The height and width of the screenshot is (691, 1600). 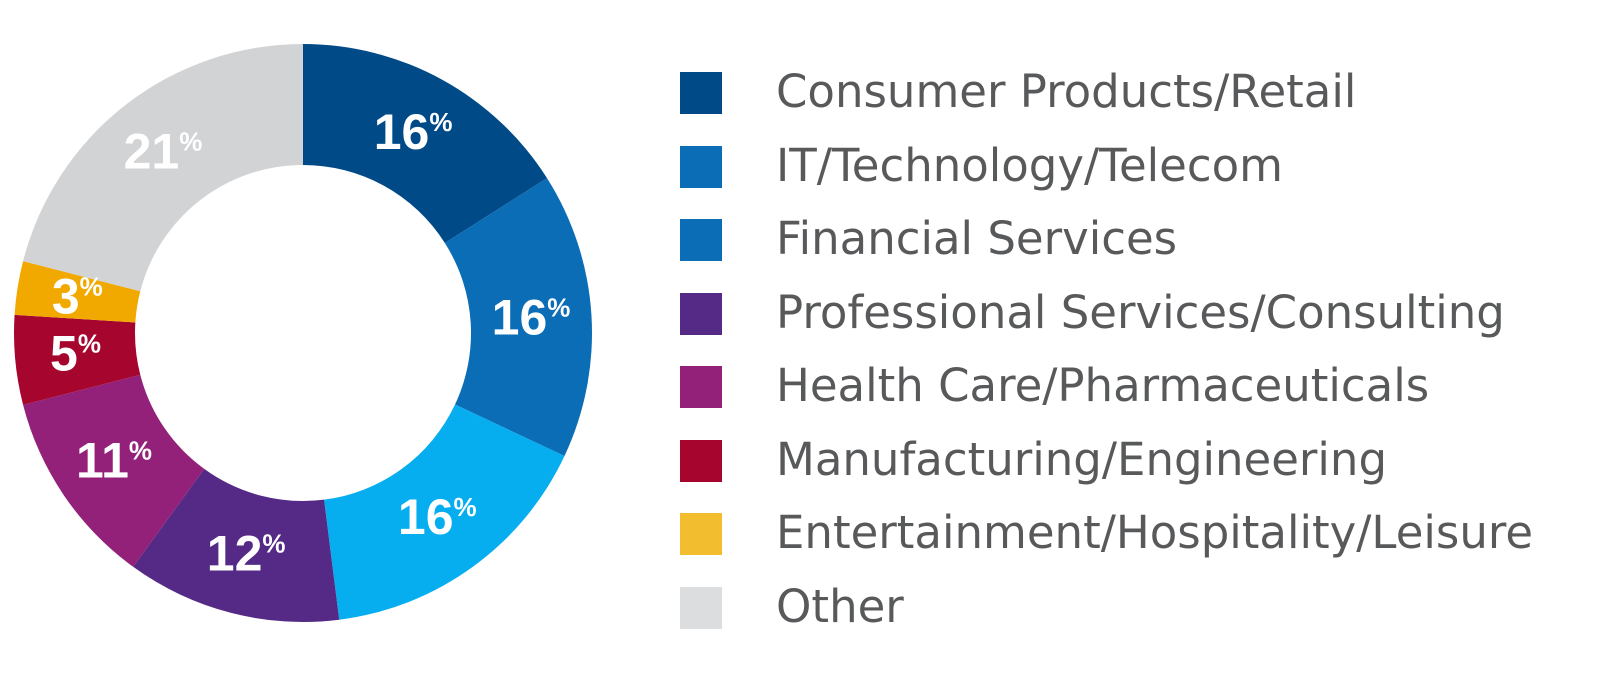 What do you see at coordinates (163, 151) in the screenshot?
I see `slice-value-label: 21%` at bounding box center [163, 151].